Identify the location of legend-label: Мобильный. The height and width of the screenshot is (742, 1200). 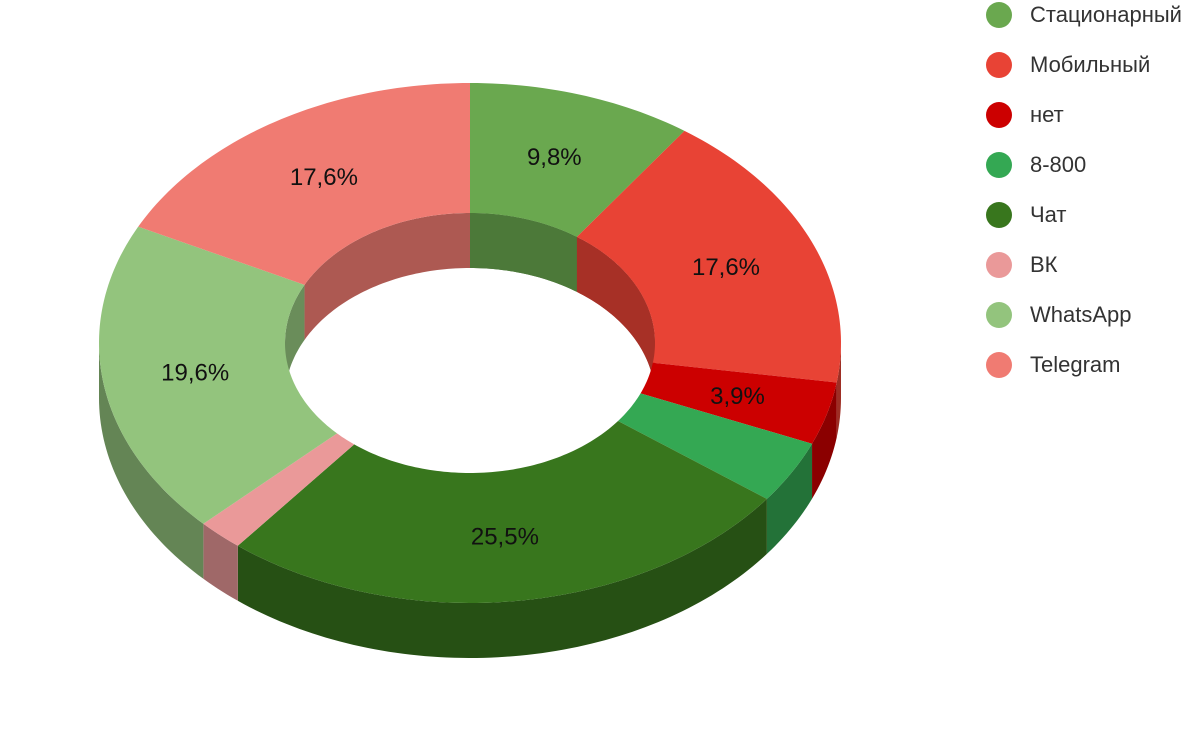
(1090, 64).